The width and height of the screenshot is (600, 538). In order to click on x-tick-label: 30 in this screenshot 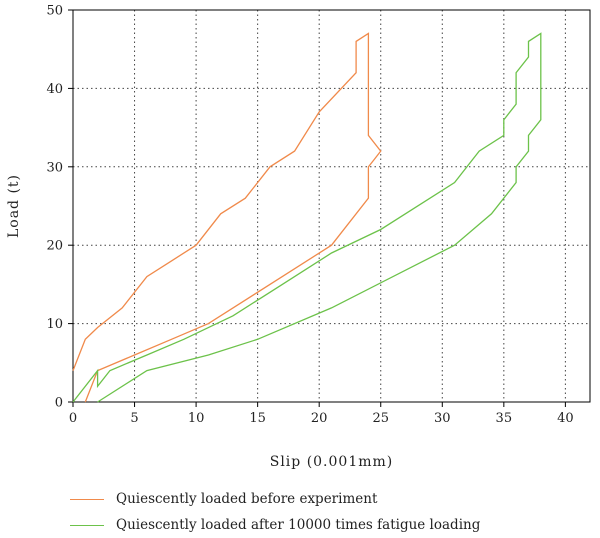, I will do `click(442, 418)`.